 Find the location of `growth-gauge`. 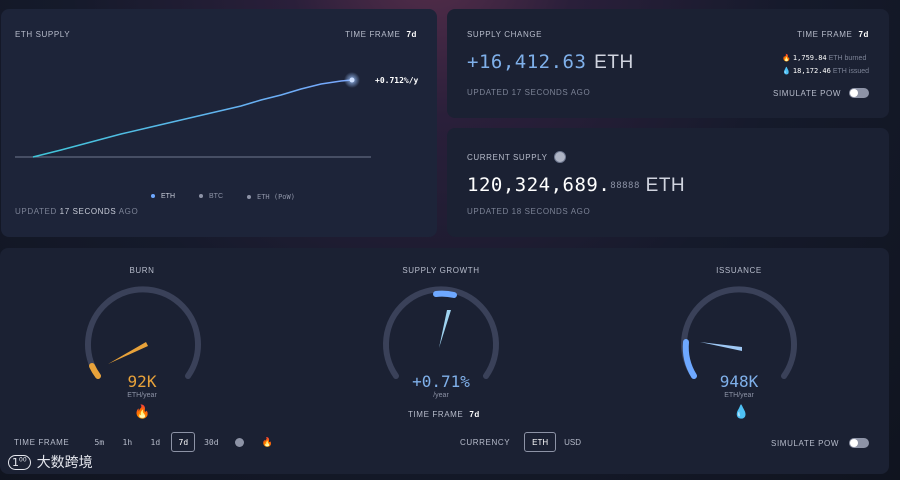

growth-gauge is located at coordinates (441, 332).